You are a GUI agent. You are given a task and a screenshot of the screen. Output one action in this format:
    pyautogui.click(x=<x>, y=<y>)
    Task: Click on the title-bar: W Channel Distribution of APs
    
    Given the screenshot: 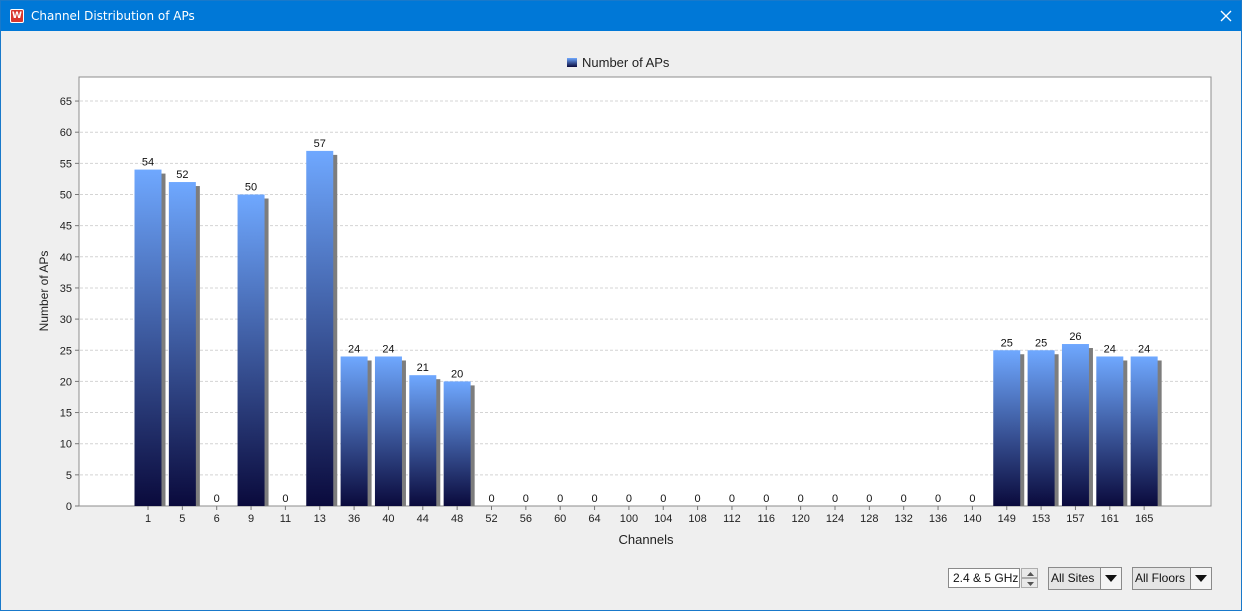 What is the action you would take?
    pyautogui.click(x=621, y=16)
    